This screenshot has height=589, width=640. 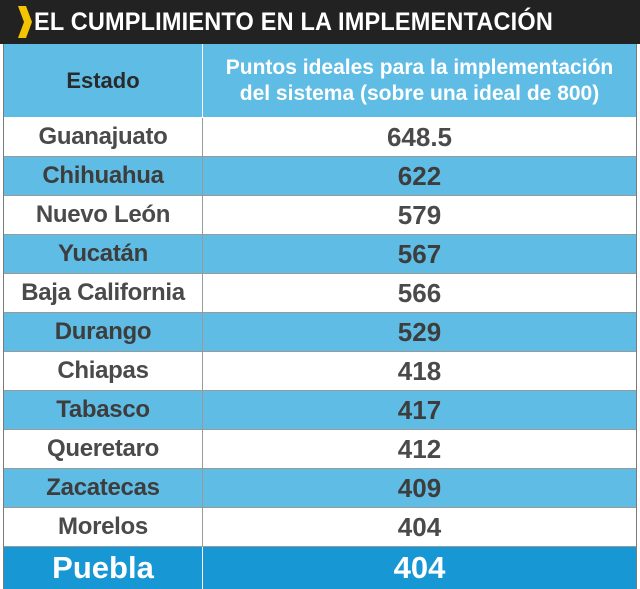 I want to click on value-cell: 579, so click(x=419, y=214).